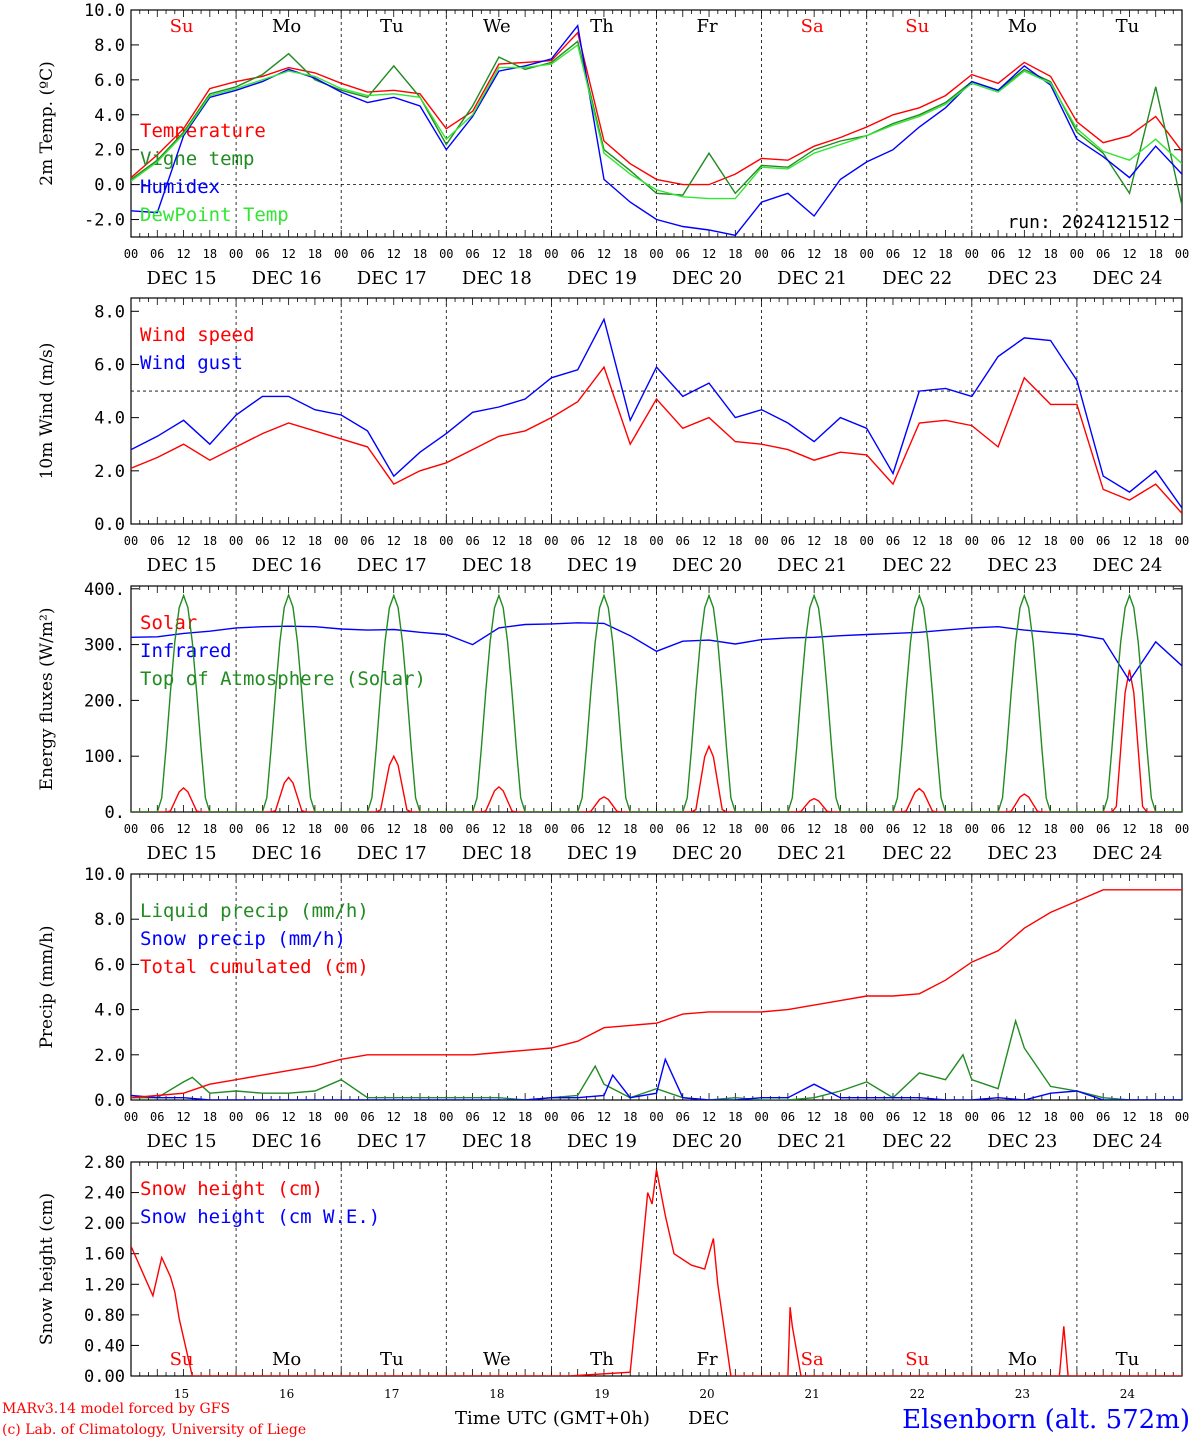  What do you see at coordinates (917, 1359) in the screenshot?
I see `weekday-label: Su` at bounding box center [917, 1359].